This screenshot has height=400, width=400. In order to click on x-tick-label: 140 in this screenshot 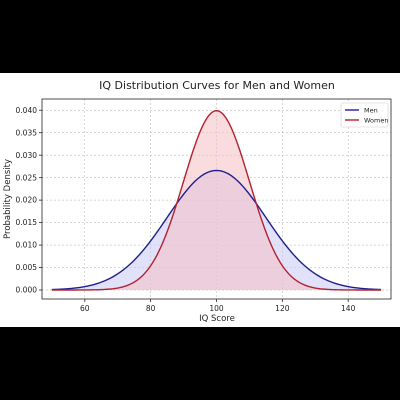, I will do `click(348, 308)`.